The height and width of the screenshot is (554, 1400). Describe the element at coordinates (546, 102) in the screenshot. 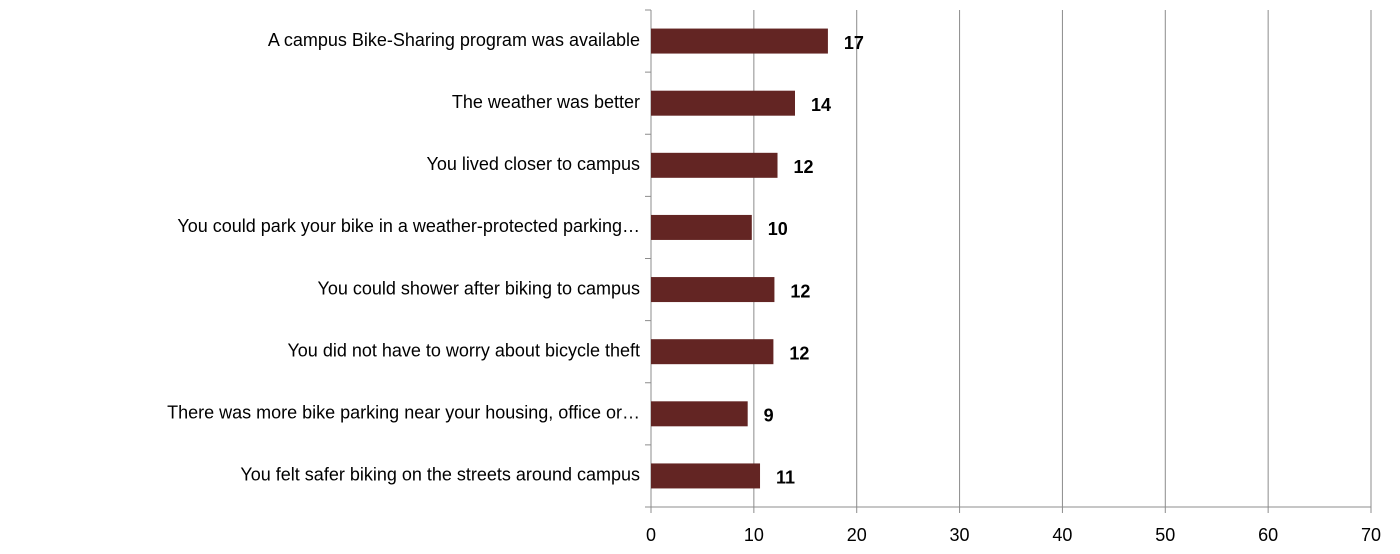

I see `y-tick-label: The weather was better` at that location.